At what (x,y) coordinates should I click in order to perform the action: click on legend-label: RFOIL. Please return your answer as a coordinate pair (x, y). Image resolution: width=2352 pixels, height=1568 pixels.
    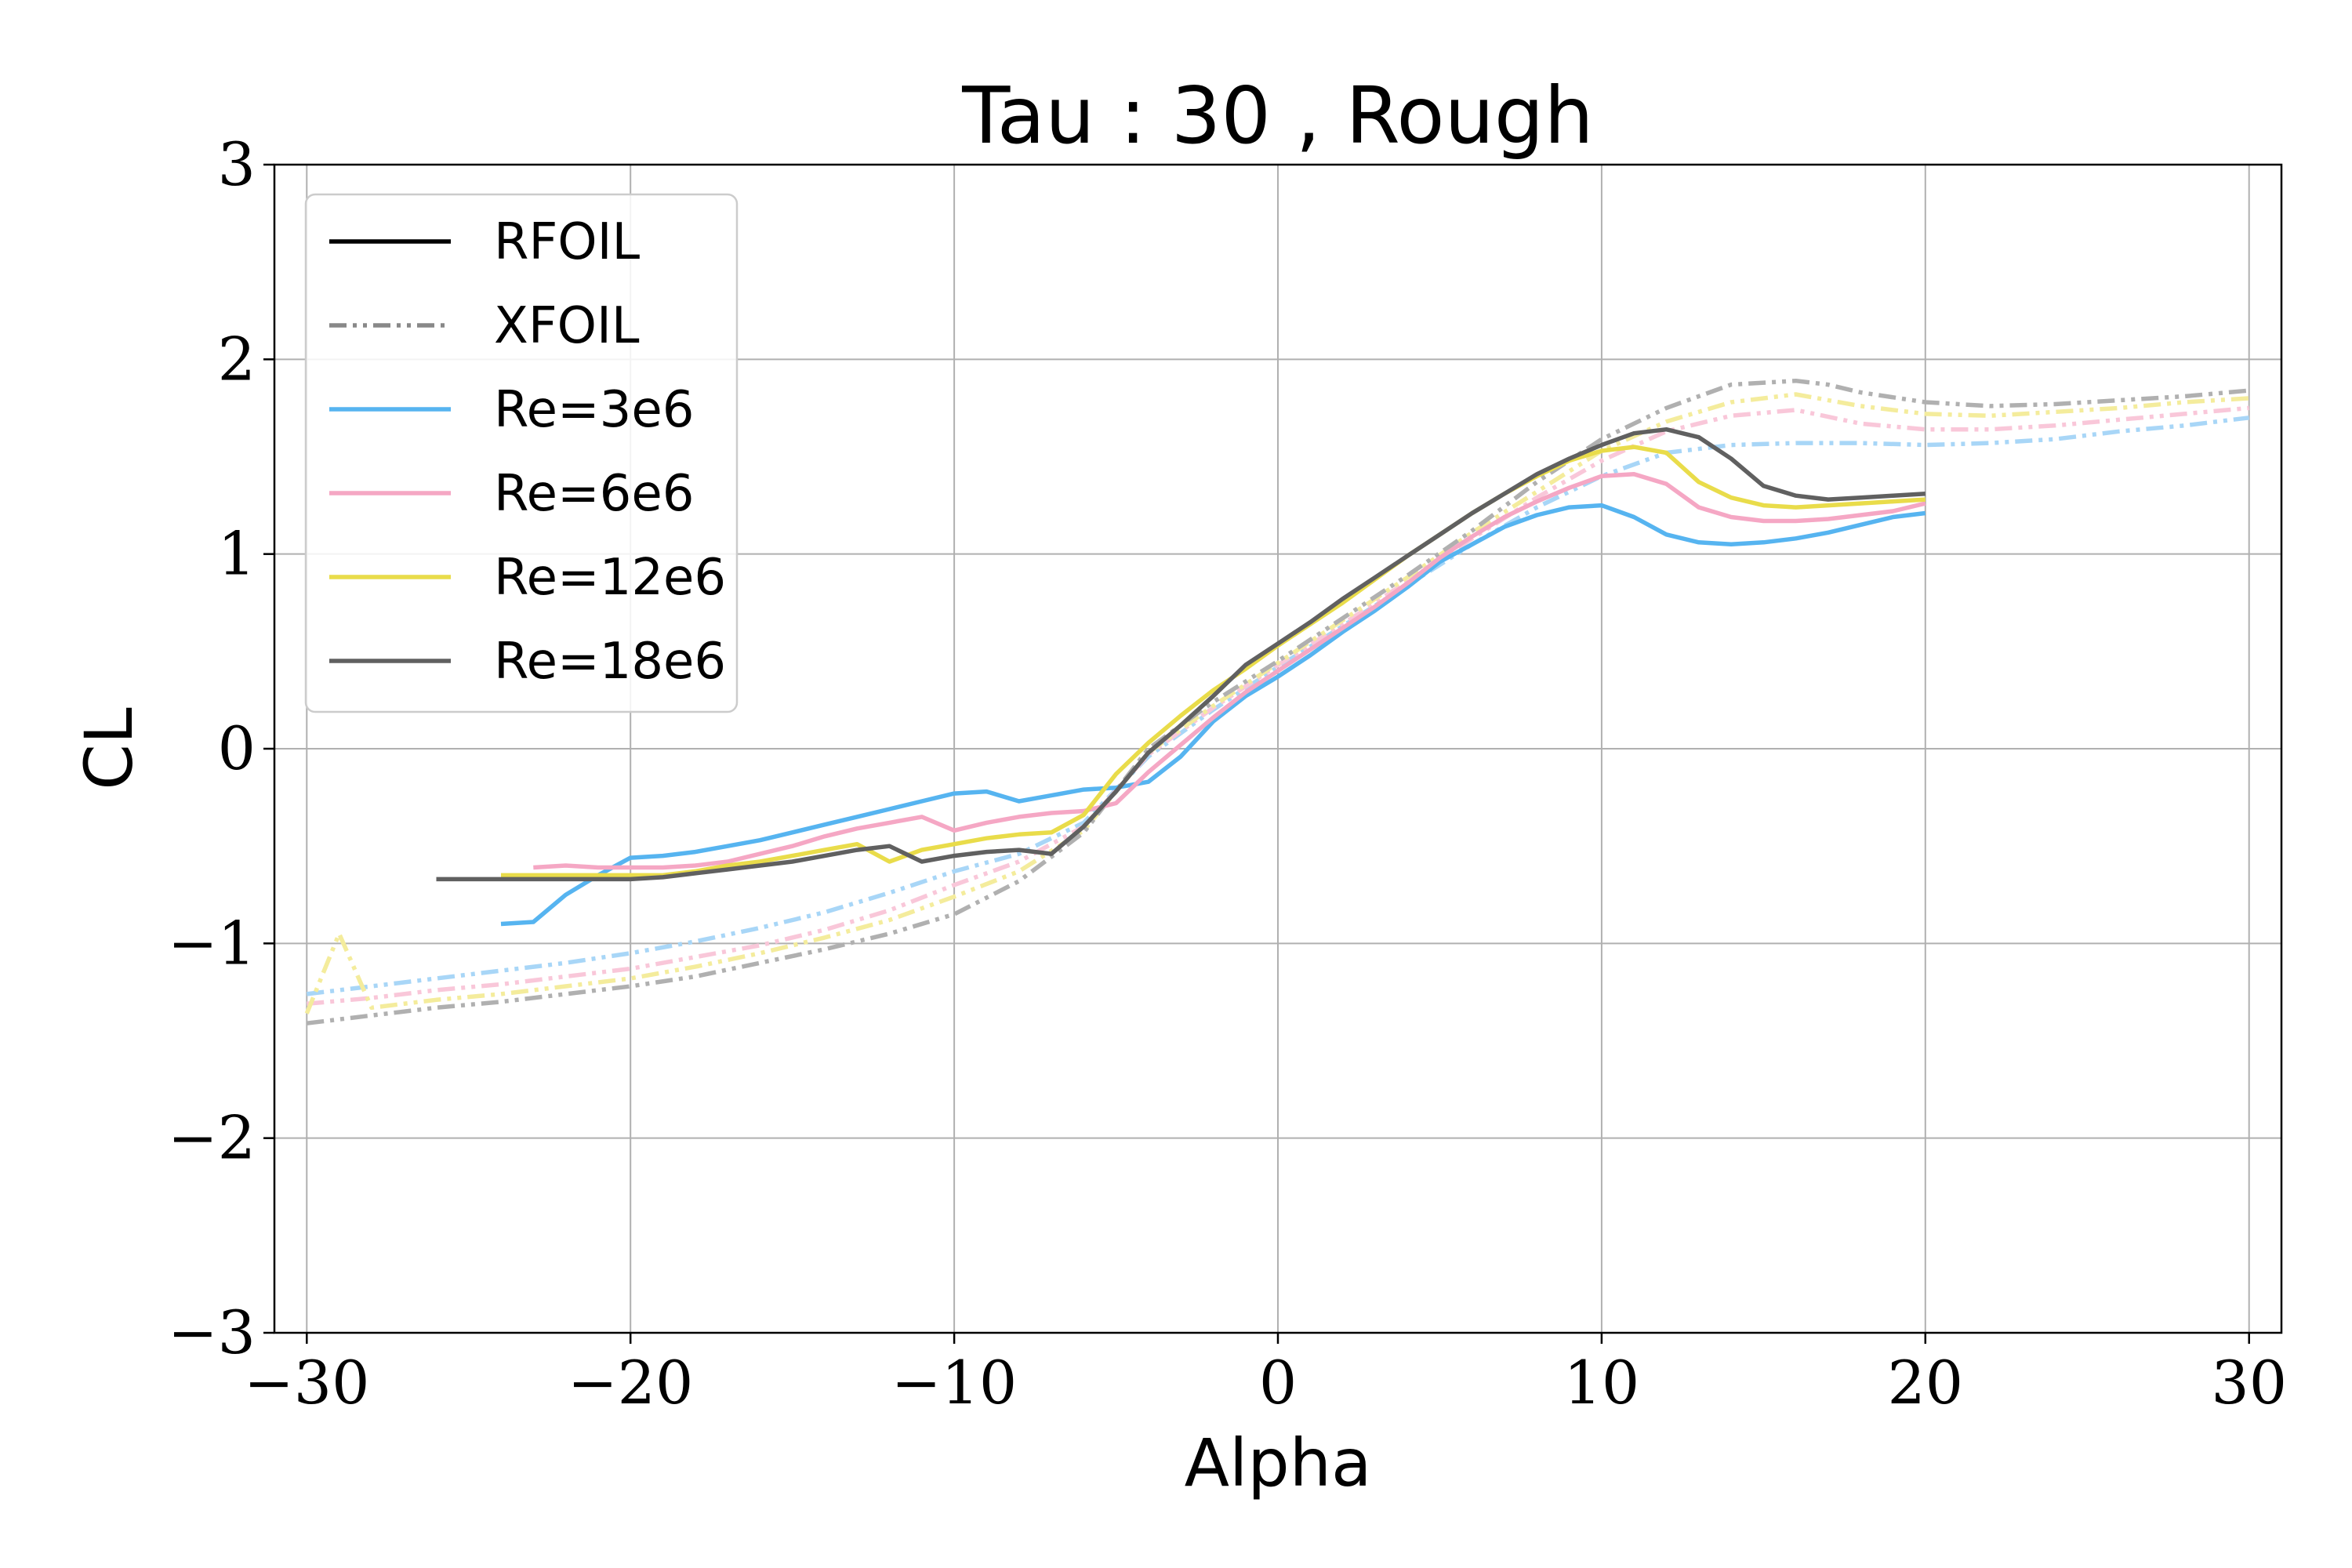
    Looking at the image, I should click on (567, 242).